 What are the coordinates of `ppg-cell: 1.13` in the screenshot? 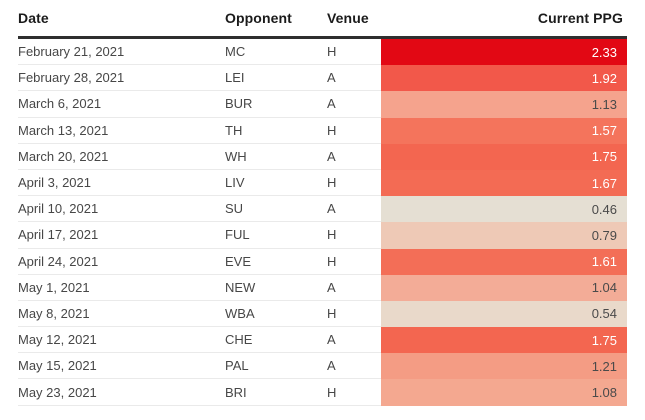 It's located at (504, 104).